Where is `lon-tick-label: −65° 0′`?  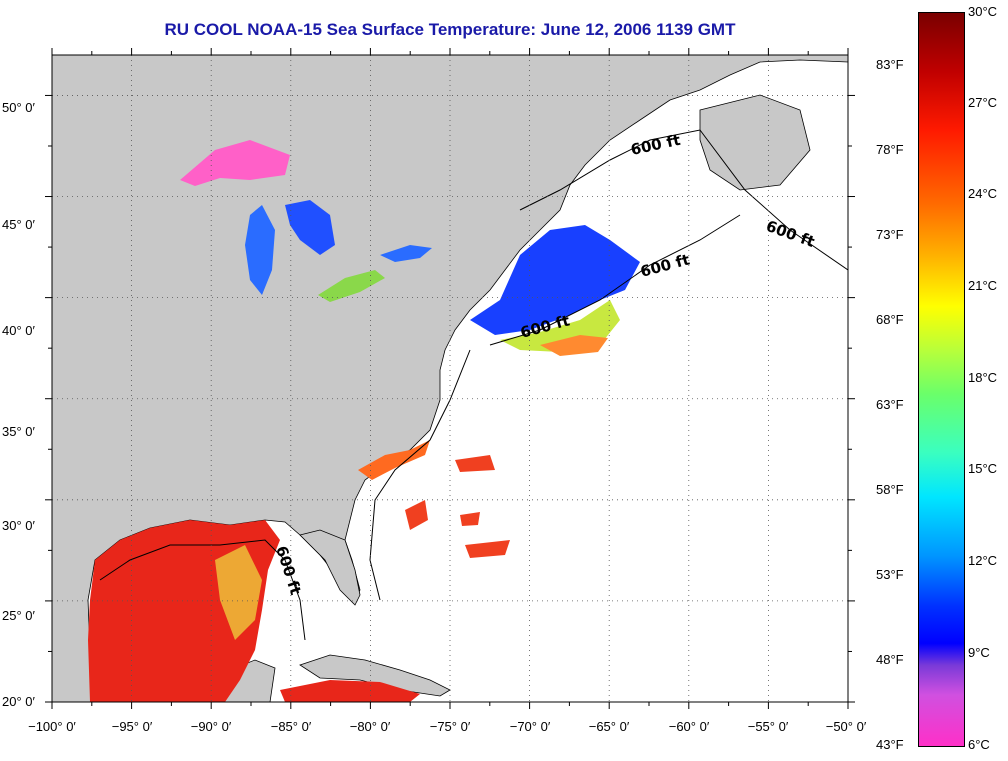 lon-tick-label: −65° 0′ is located at coordinates (609, 726).